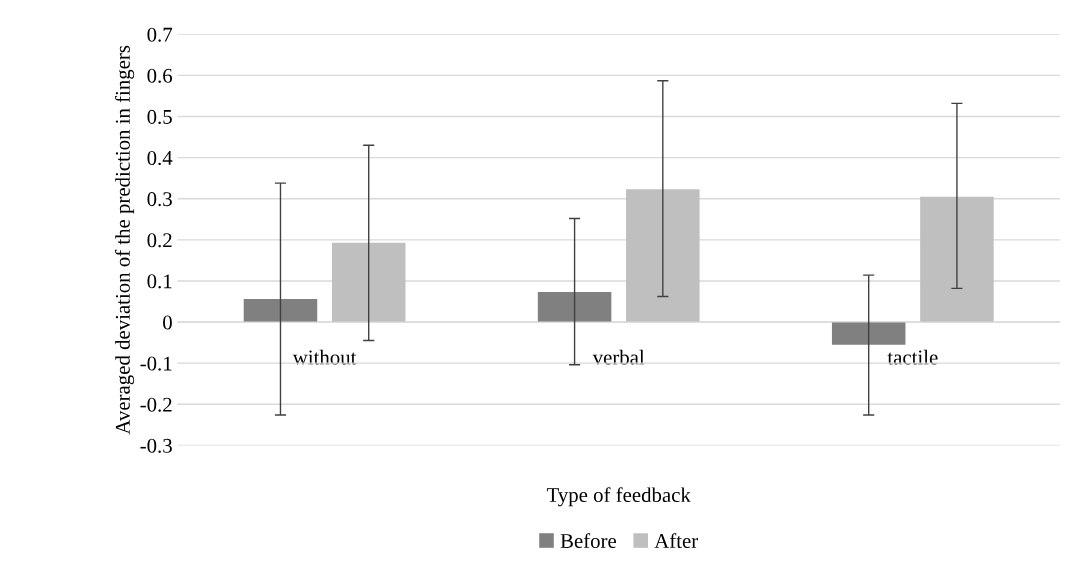 This screenshot has height=571, width=1076. Describe the element at coordinates (159, 199) in the screenshot. I see `y-tick-label: 0.3` at that location.